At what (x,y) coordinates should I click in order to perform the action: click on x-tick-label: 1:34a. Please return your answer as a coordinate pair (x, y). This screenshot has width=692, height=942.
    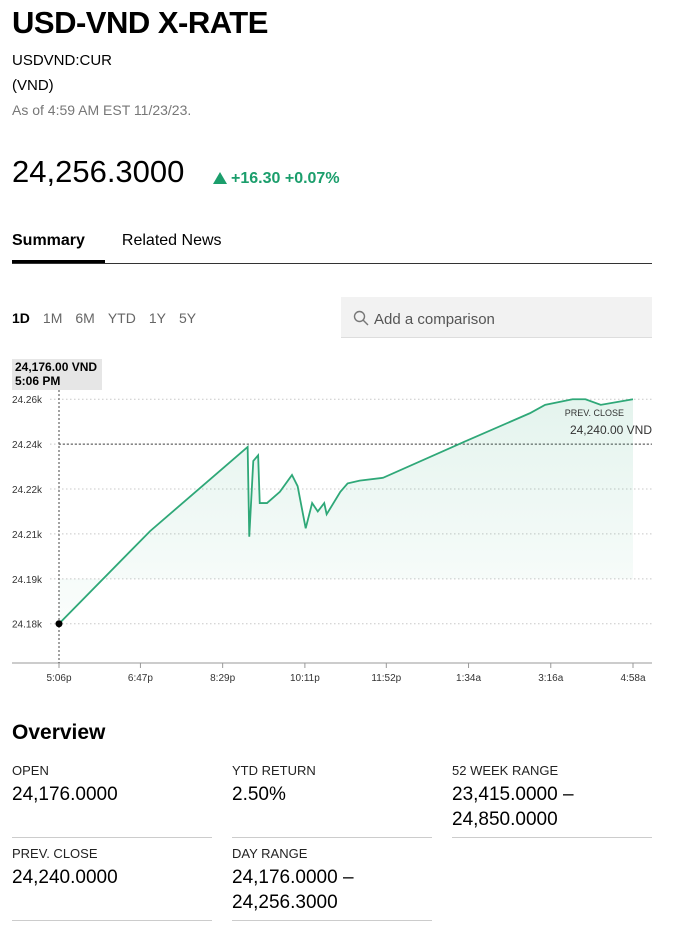
    Looking at the image, I should click on (468, 678).